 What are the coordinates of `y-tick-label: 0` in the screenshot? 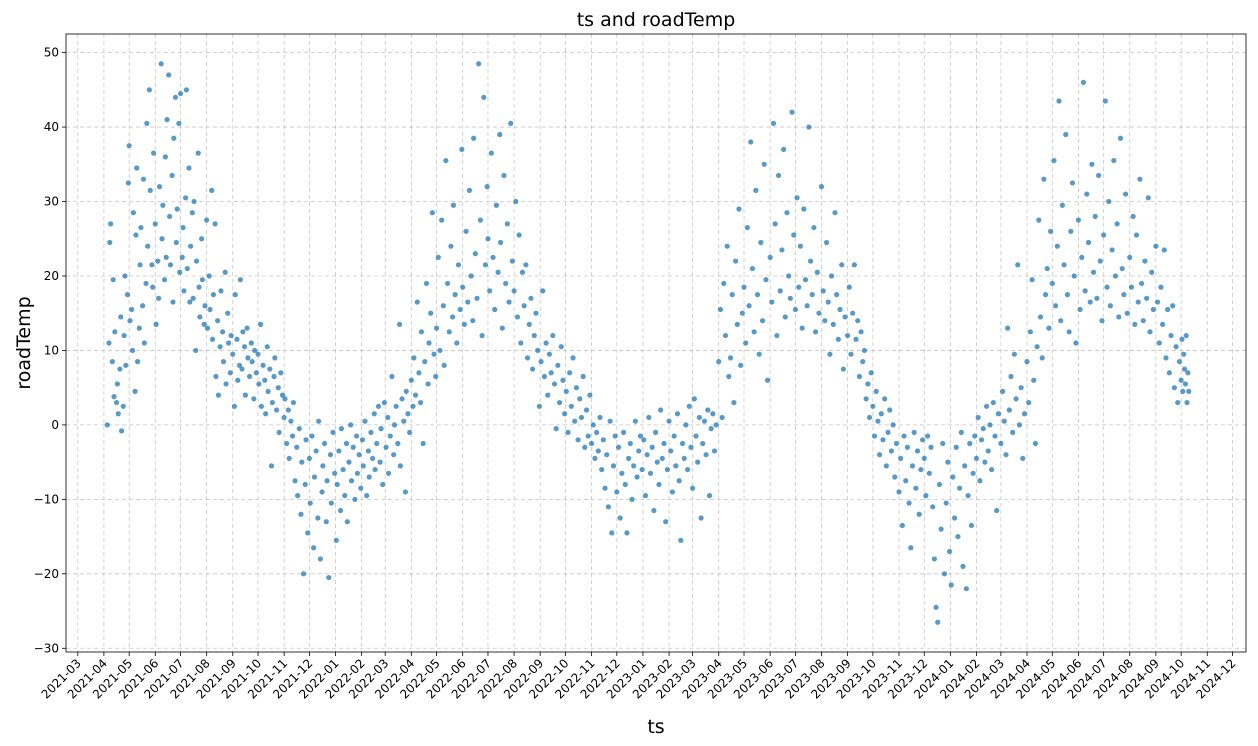 It's located at (55, 425).